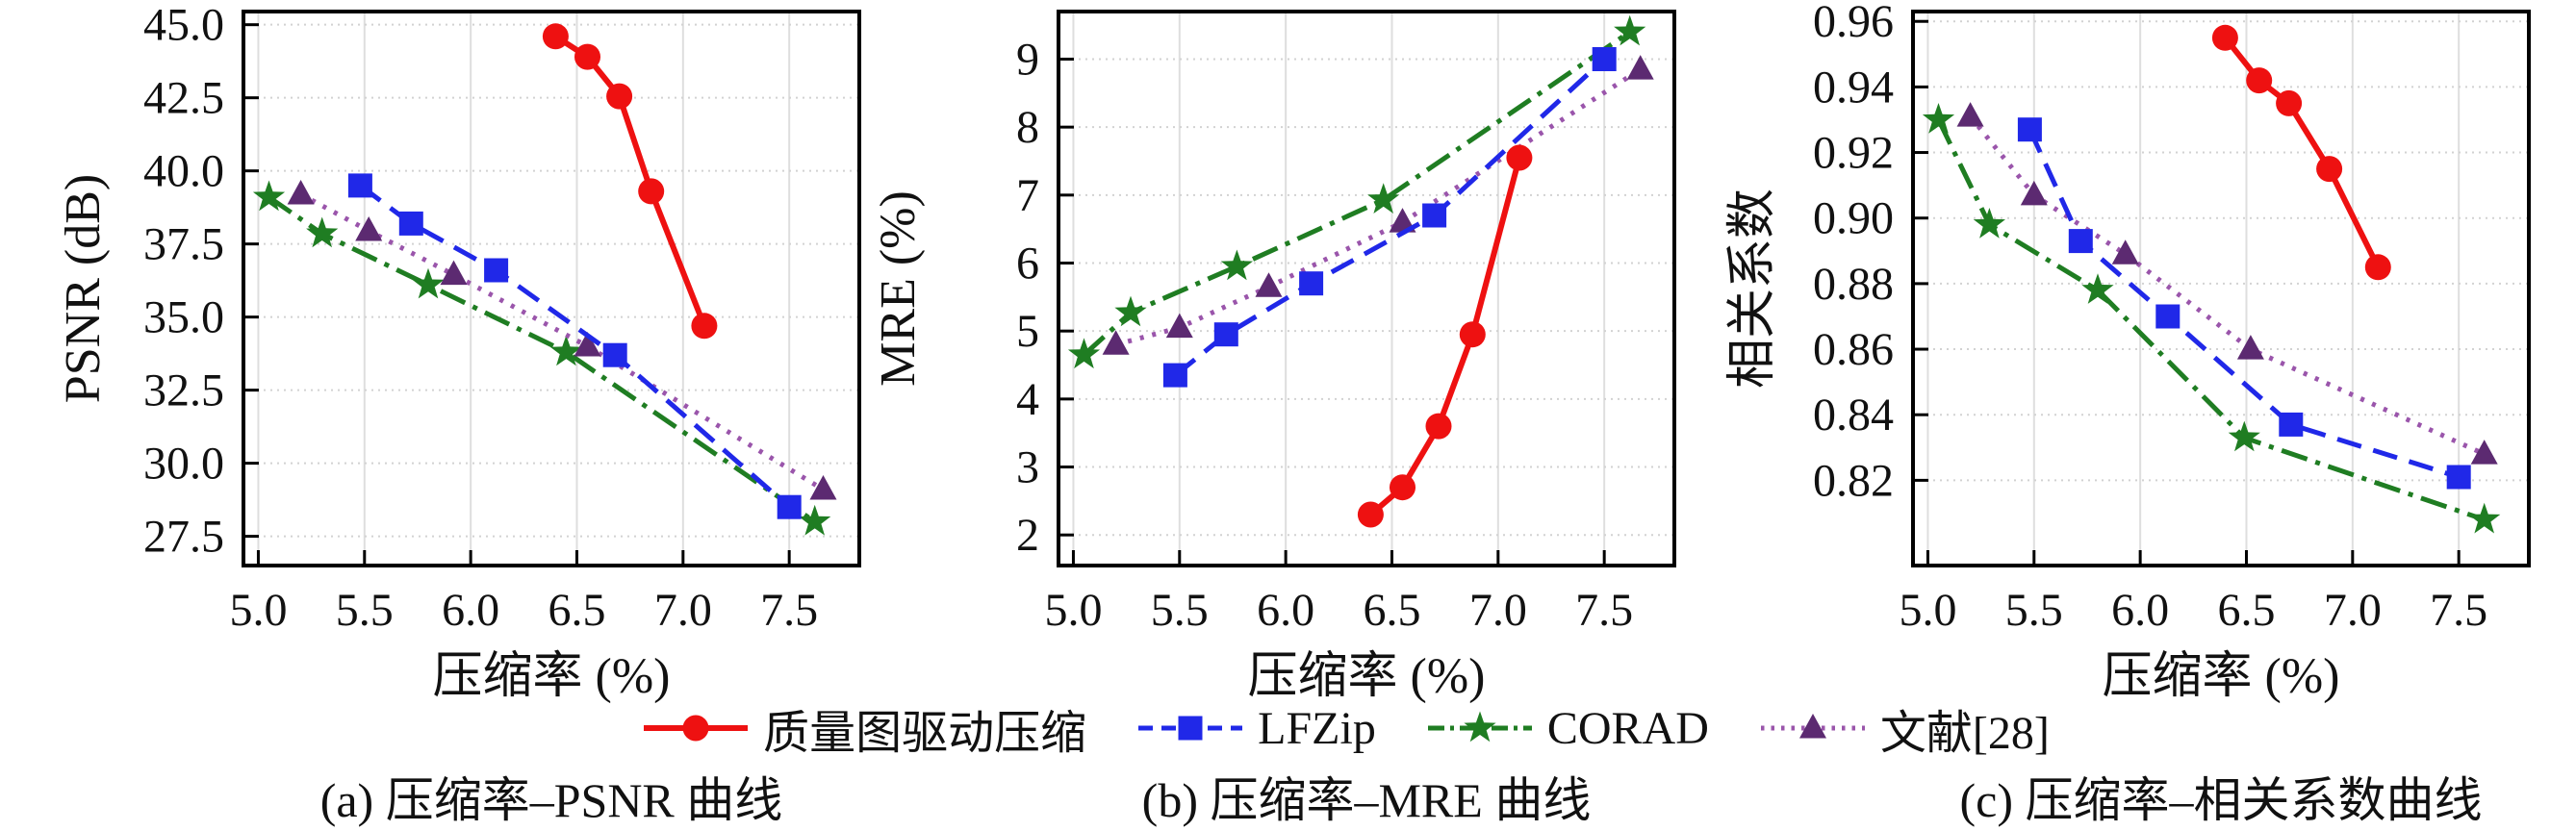  What do you see at coordinates (1027, 59) in the screenshot?
I see `svg-text: 9` at bounding box center [1027, 59].